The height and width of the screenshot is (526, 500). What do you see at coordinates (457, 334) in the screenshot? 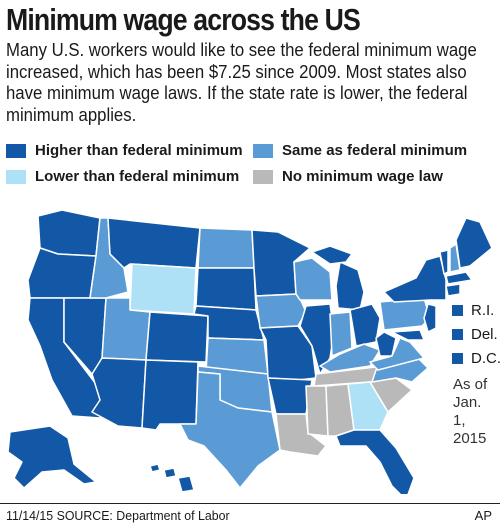
I see `small-state-swatch-de` at bounding box center [457, 334].